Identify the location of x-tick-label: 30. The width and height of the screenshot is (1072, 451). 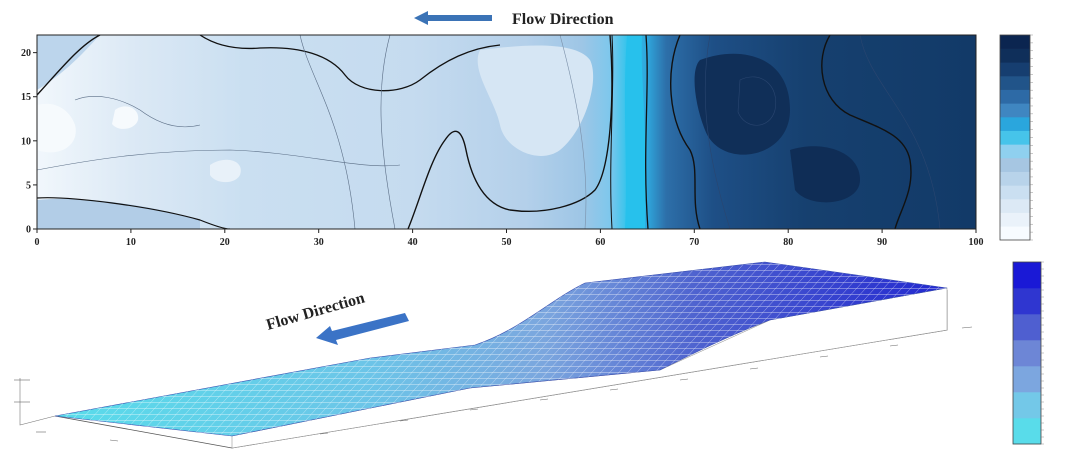
(319, 242).